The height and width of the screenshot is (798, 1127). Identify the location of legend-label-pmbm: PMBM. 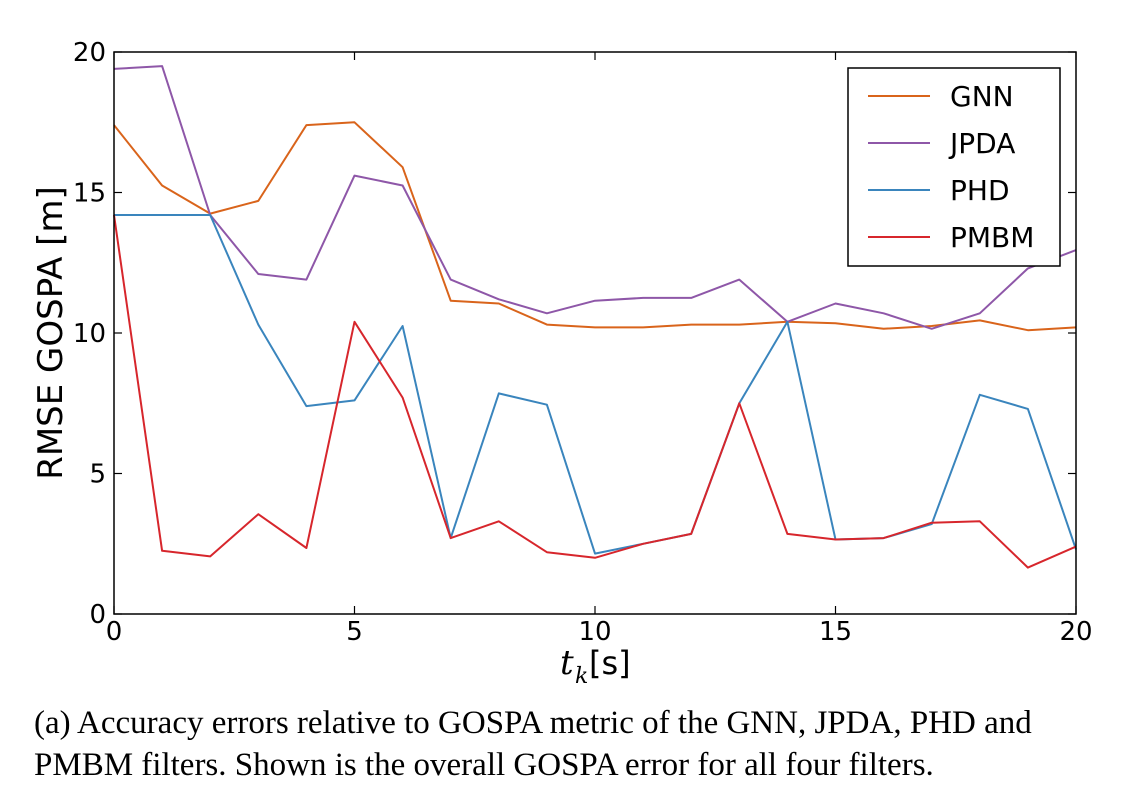
(992, 237).